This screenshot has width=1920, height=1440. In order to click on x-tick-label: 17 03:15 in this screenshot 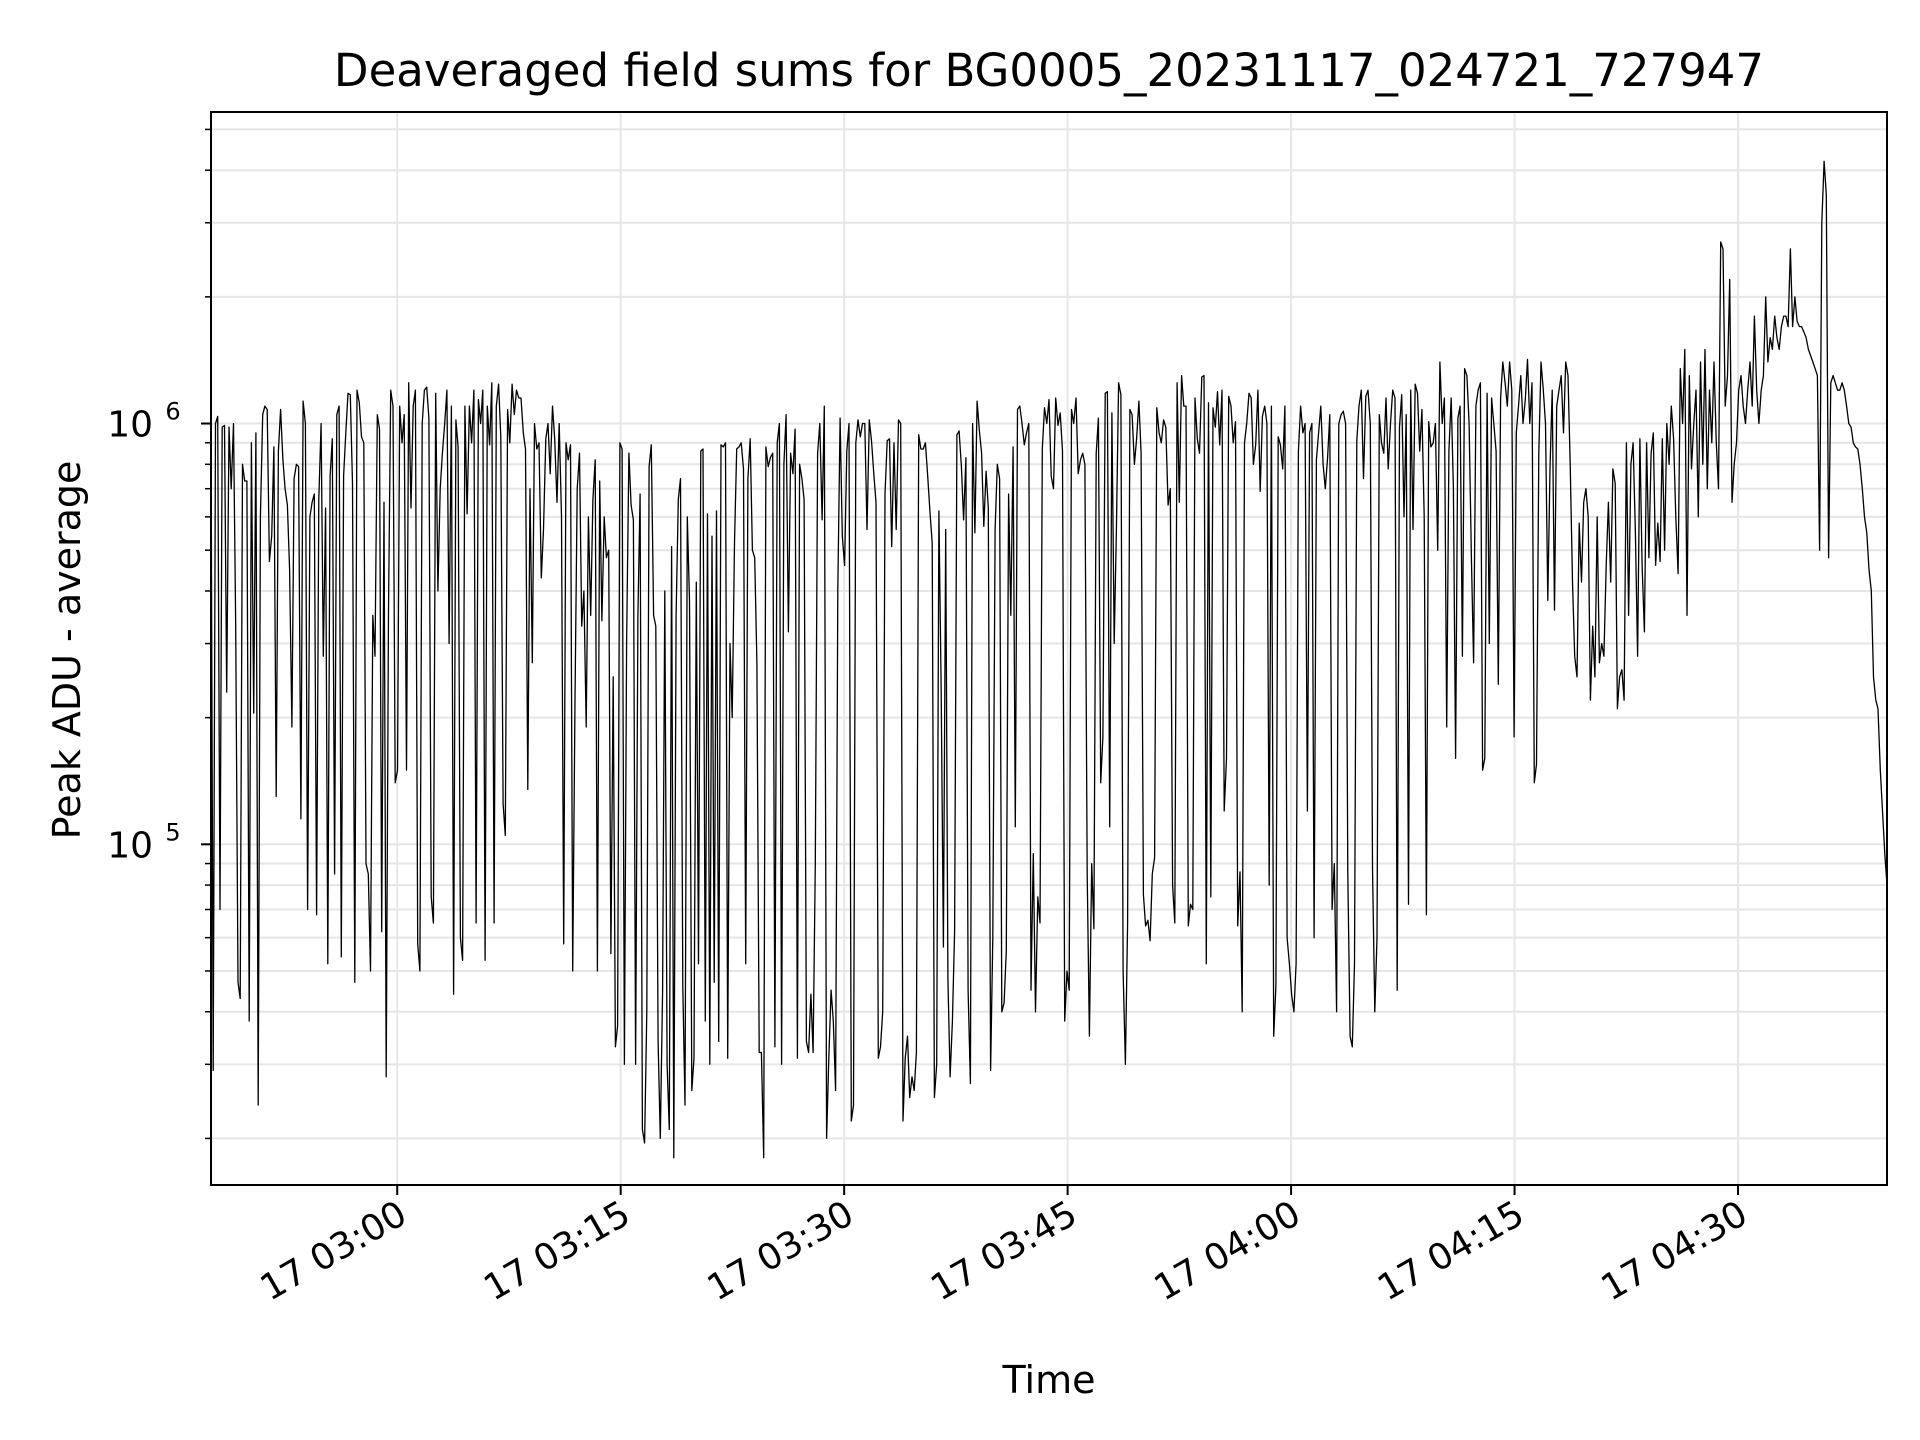, I will do `click(557, 1251)`.